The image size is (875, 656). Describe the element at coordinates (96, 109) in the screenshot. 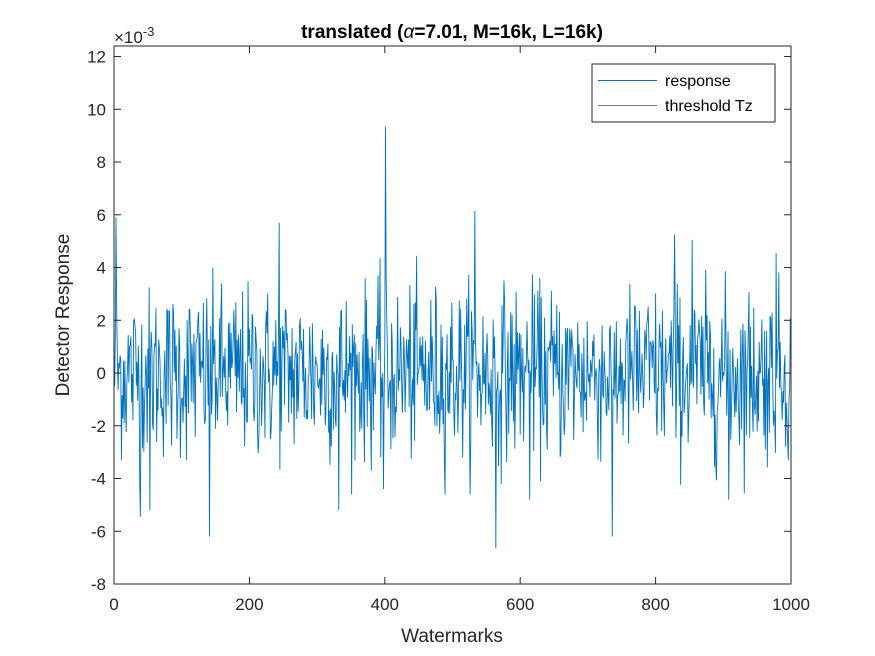

I see `y-tick-label: 10` at that location.